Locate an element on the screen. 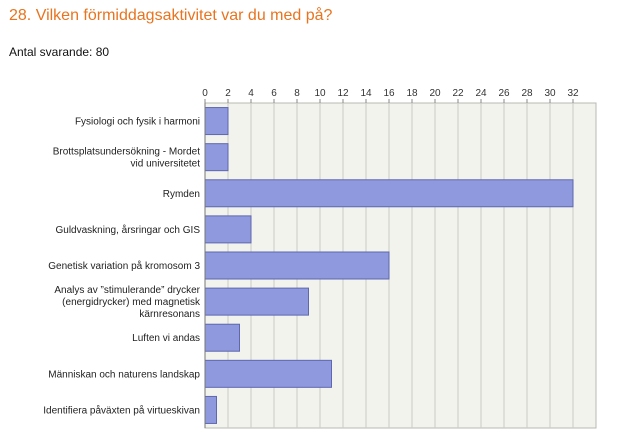 This screenshot has height=437, width=634. x-tick-label: 28 is located at coordinates (527, 93).